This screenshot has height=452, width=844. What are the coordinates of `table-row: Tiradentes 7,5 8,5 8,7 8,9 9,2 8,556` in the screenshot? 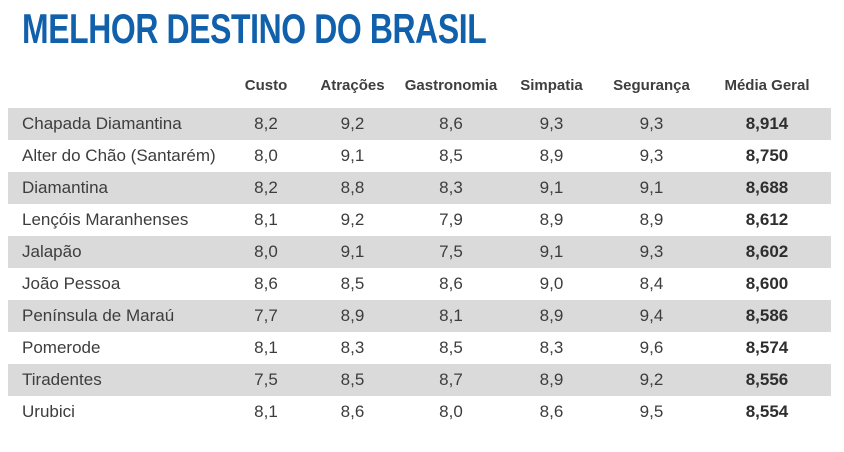 It's located at (419, 380).